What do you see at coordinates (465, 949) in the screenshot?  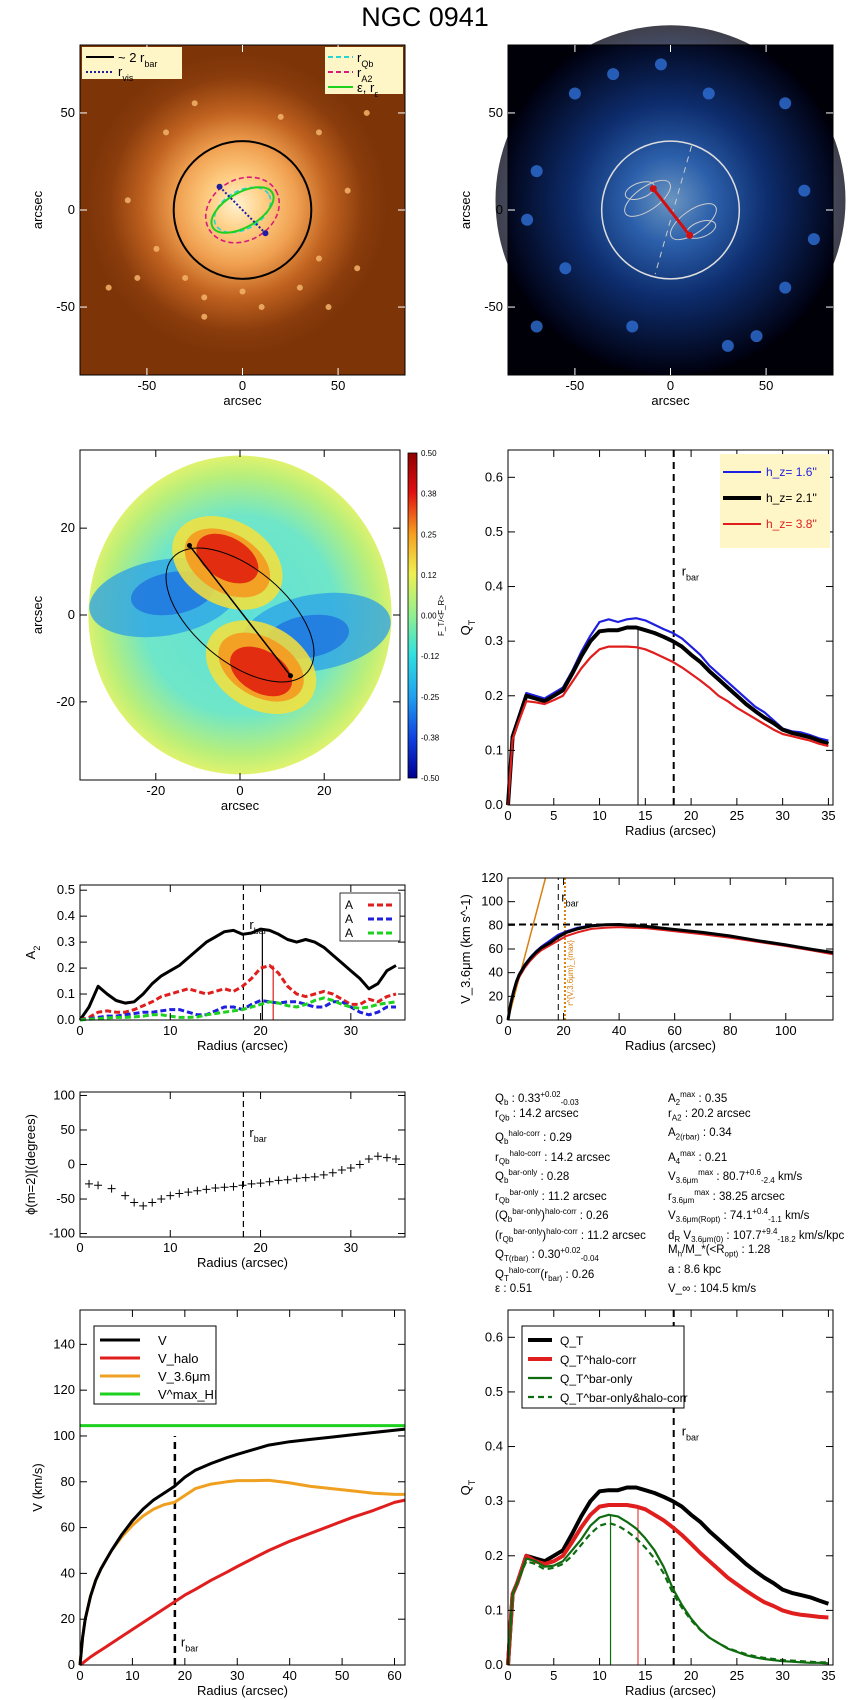 I see `y-axis-label: V_3.6μm (km s^-1)` at bounding box center [465, 949].